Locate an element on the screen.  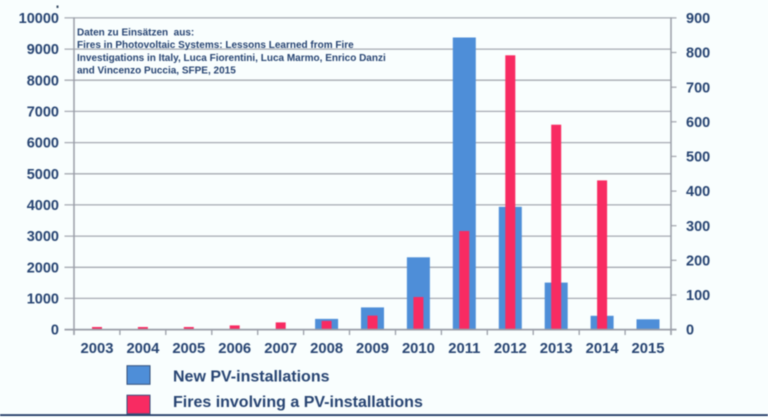
svg-text: 8000 is located at coordinates (43, 81).